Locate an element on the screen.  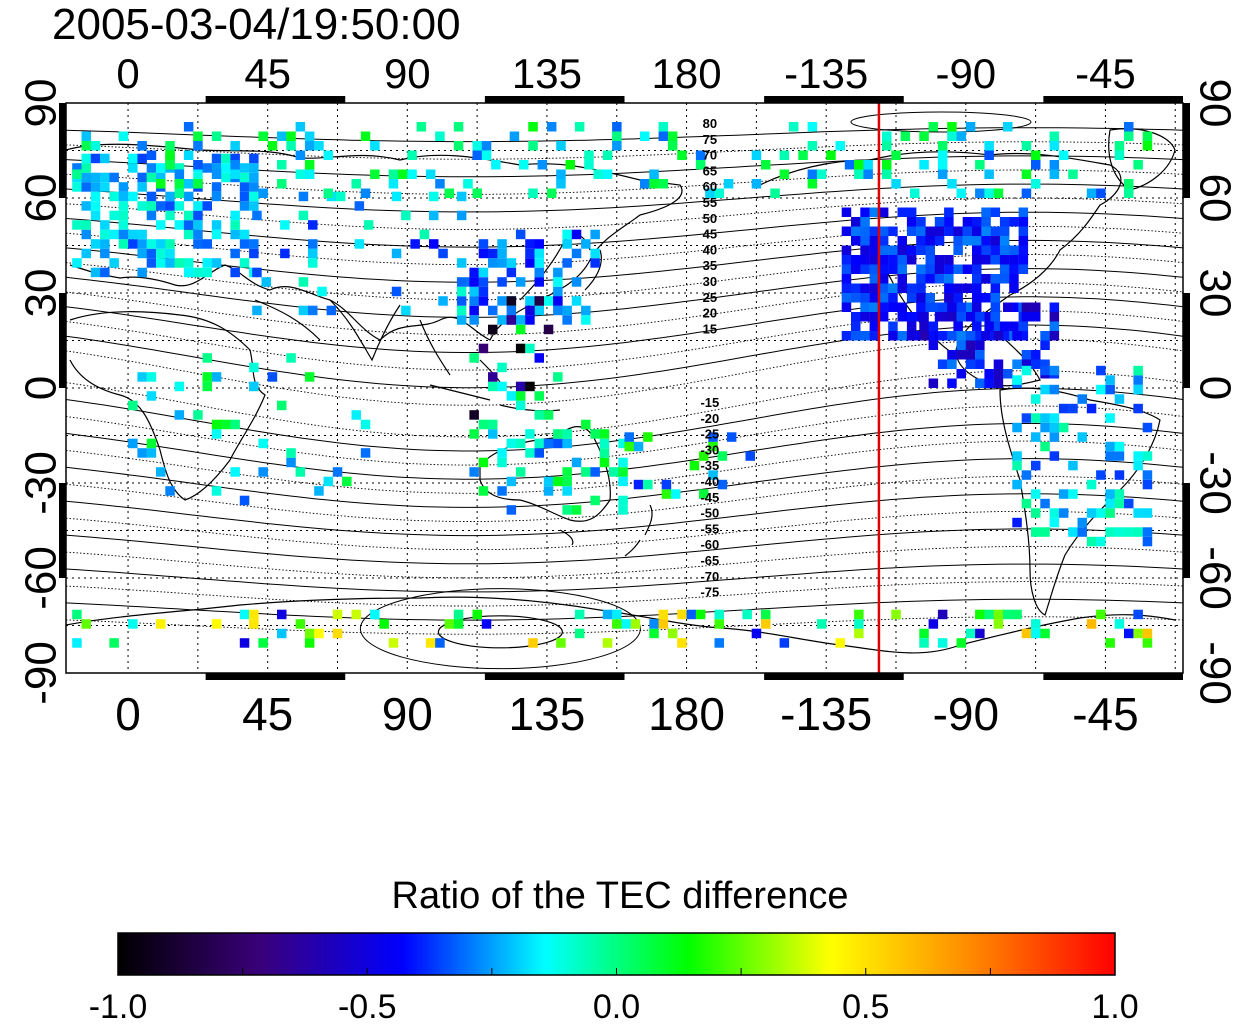
colorbar-ticks: -1.0 -0.5 0.0 0.5 1.0 is located at coordinates (614, 996).